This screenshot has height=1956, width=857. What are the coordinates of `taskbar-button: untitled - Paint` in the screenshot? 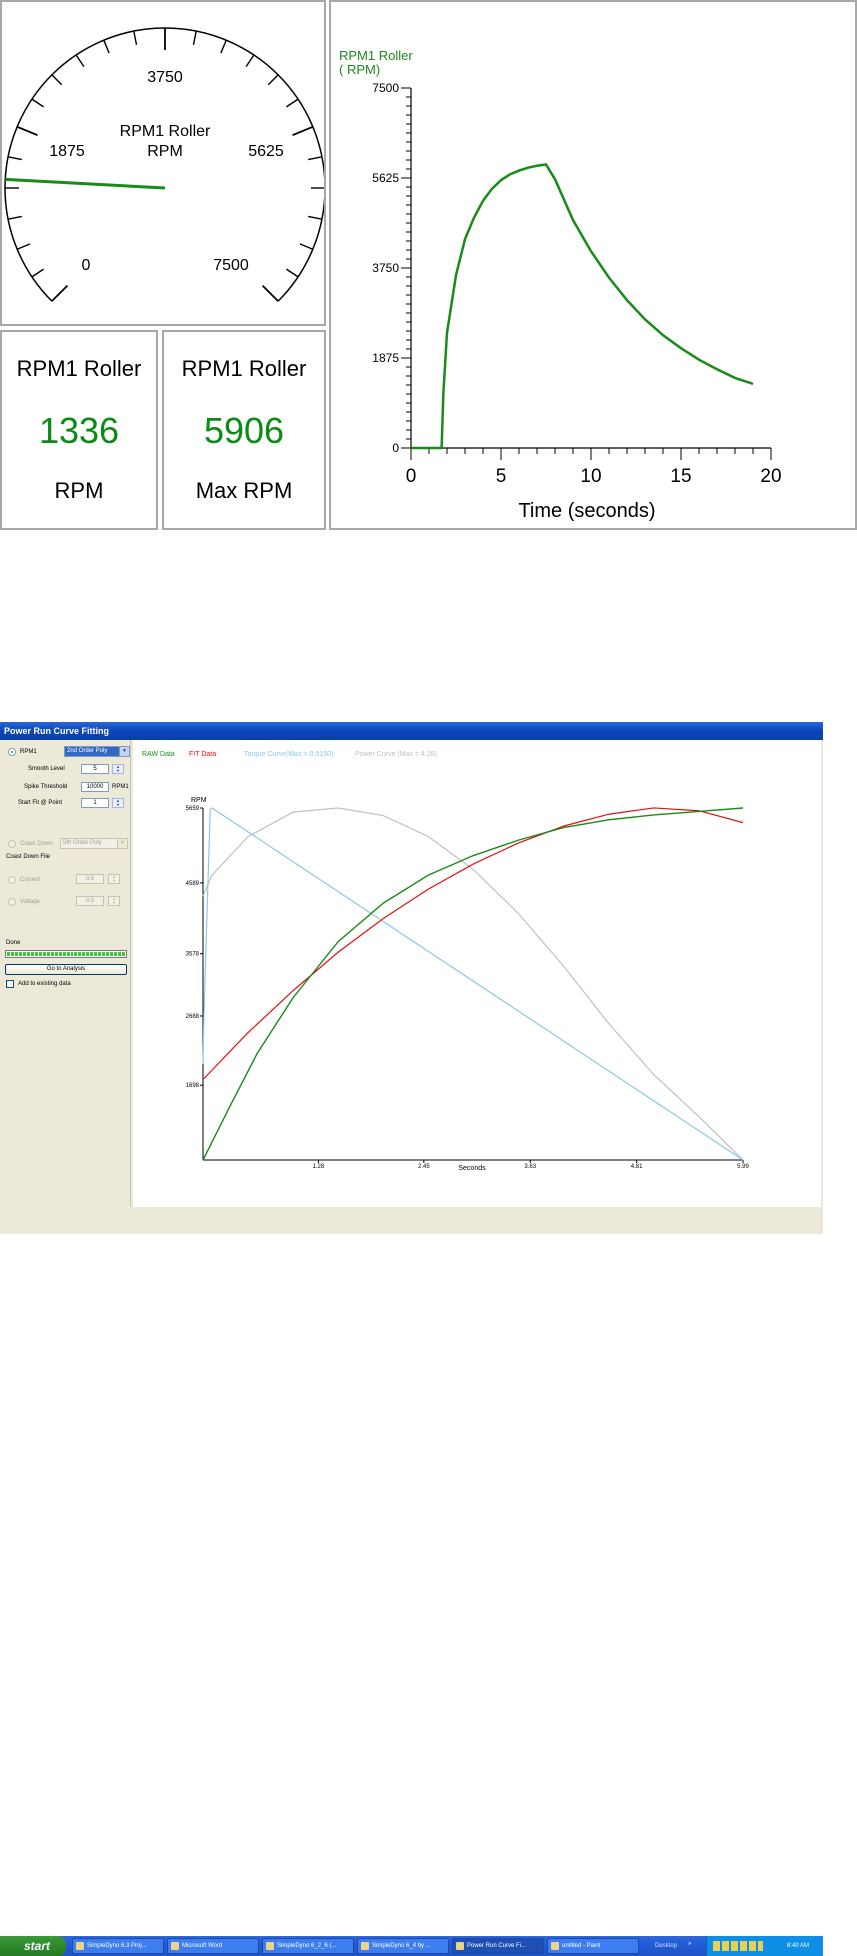 It's located at (593, 1946).